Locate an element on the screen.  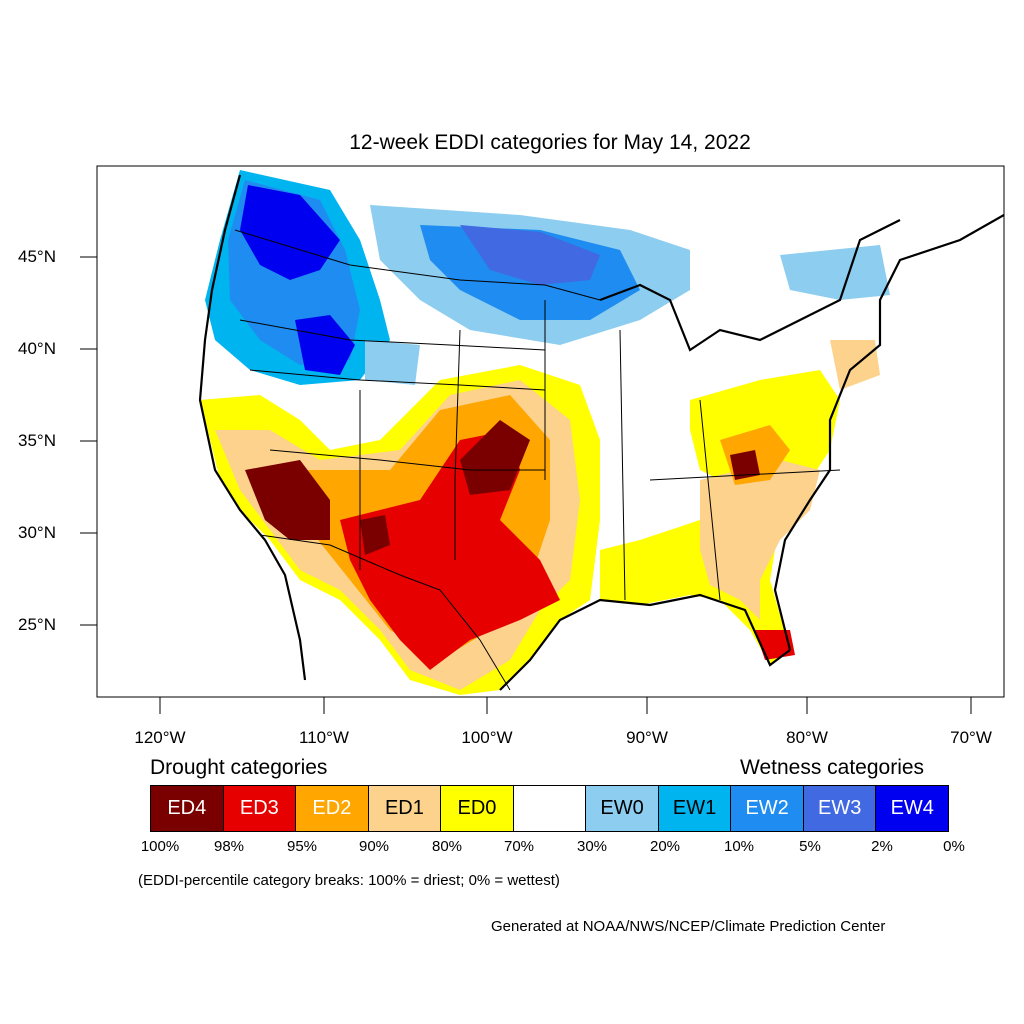
lon-label-80: 80°W is located at coordinates (807, 737).